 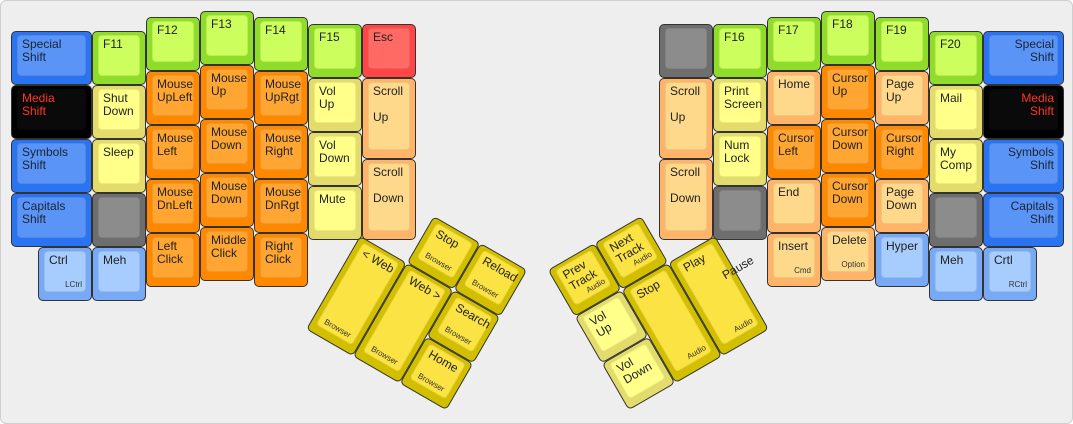 What do you see at coordinates (1030, 158) in the screenshot?
I see `key-label: Symbols Shift` at bounding box center [1030, 158].